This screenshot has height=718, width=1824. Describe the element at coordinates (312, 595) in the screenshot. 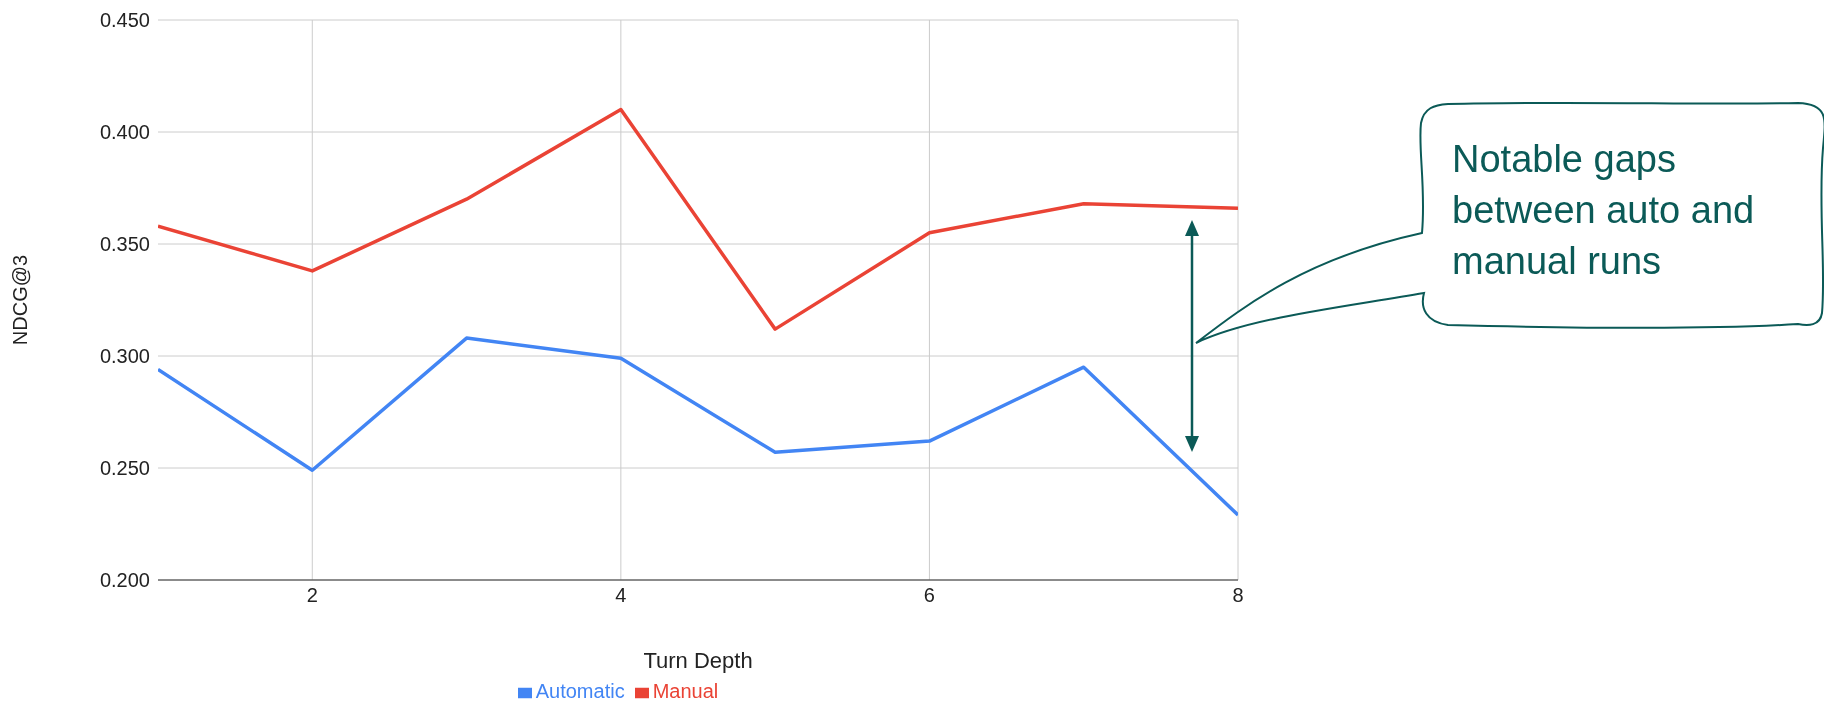

I see `x-tick-label: 2` at that location.